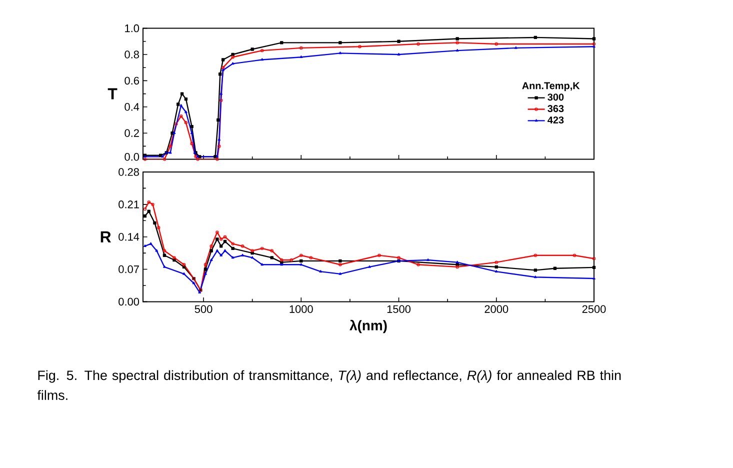 The image size is (733, 468). Describe the element at coordinates (113, 94) in the screenshot. I see `y-axis-title: T` at that location.